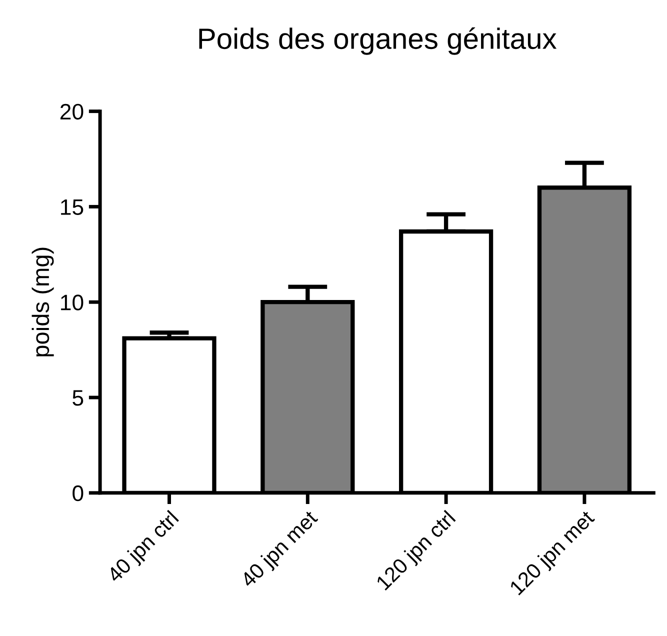  I want to click on x-tick-label: 120 jpn met, so click(553, 553).